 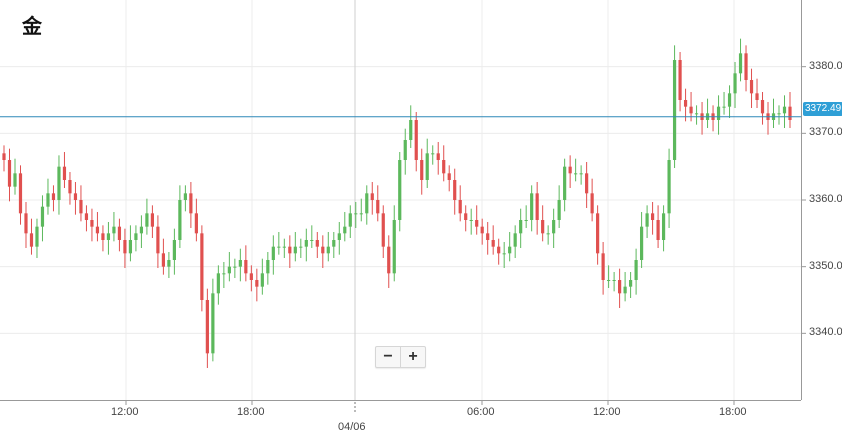 What do you see at coordinates (825, 265) in the screenshot?
I see `y-tick-label: 3350.00` at bounding box center [825, 265].